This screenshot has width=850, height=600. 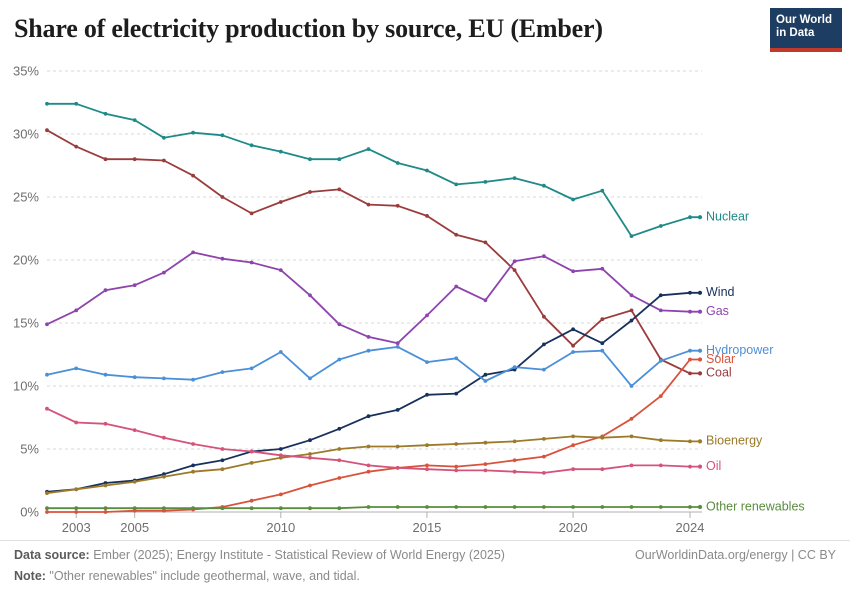 I want to click on series-label-other-renewables: Other renewables, so click(x=755, y=506).